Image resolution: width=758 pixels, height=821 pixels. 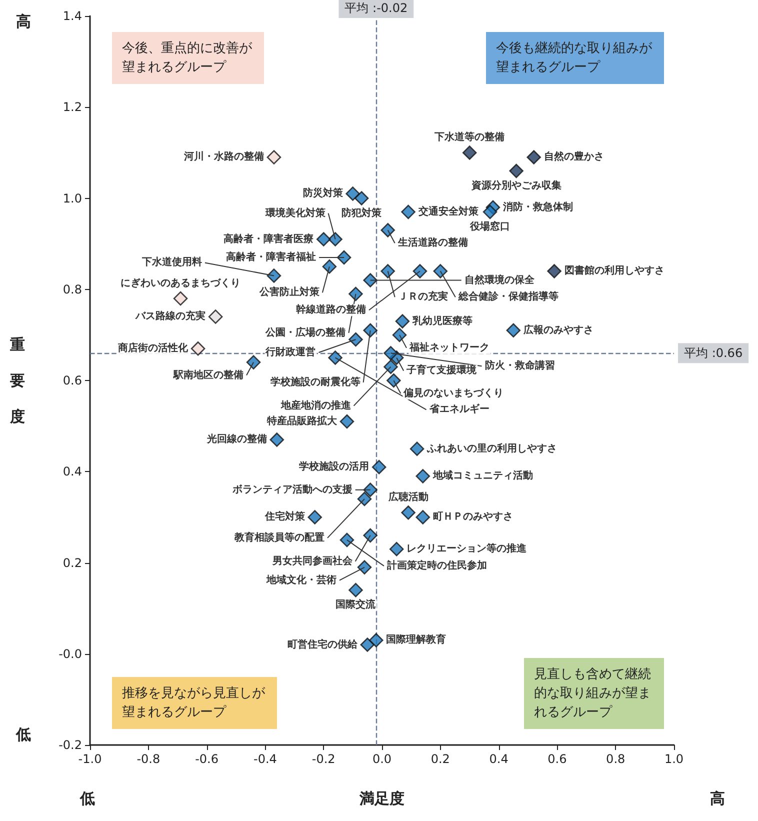 I want to click on annotation: 生活道路の整備, so click(x=432, y=242).